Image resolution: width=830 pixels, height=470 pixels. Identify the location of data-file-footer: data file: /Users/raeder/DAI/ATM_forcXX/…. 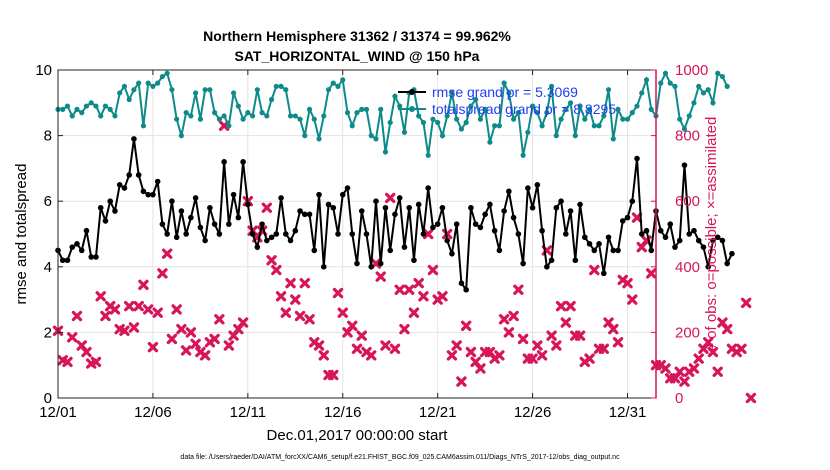
(400, 457).